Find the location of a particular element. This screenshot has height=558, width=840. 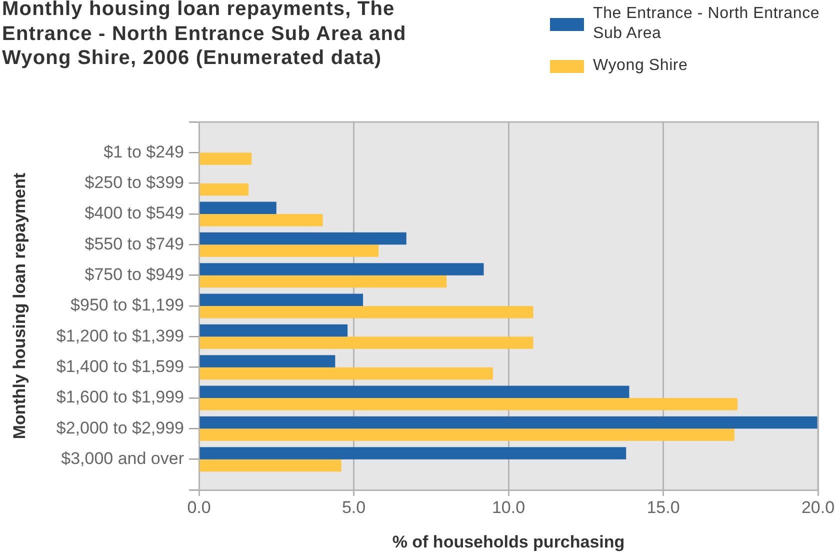

x-axis-title: % of households purchasing is located at coordinates (508, 542).